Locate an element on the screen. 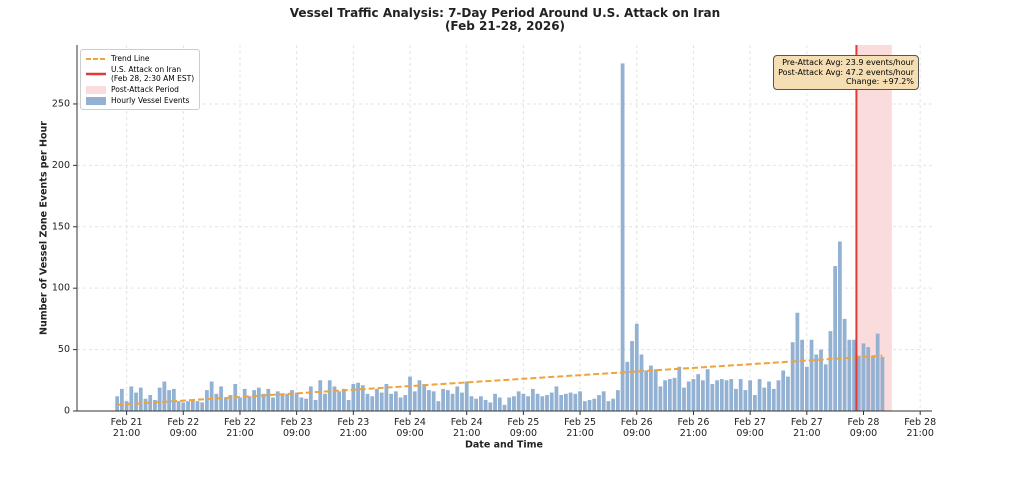 This screenshot has width=1024, height=492. x-tick-label: Feb 25 09:00 is located at coordinates (523, 428).